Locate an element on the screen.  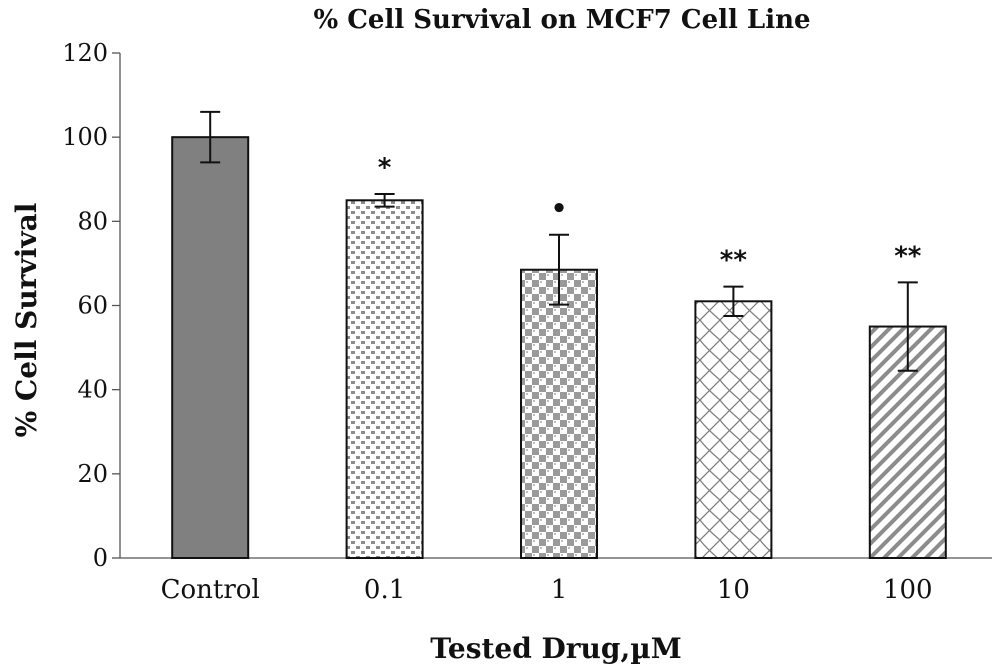
significance-mark: * is located at coordinates (385, 168).